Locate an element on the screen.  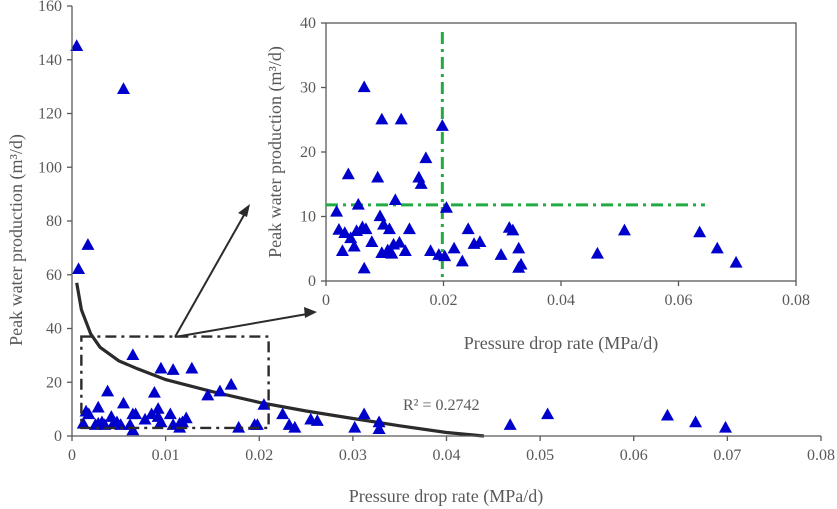
inset-y-tick-label: 0 is located at coordinates (312, 281).